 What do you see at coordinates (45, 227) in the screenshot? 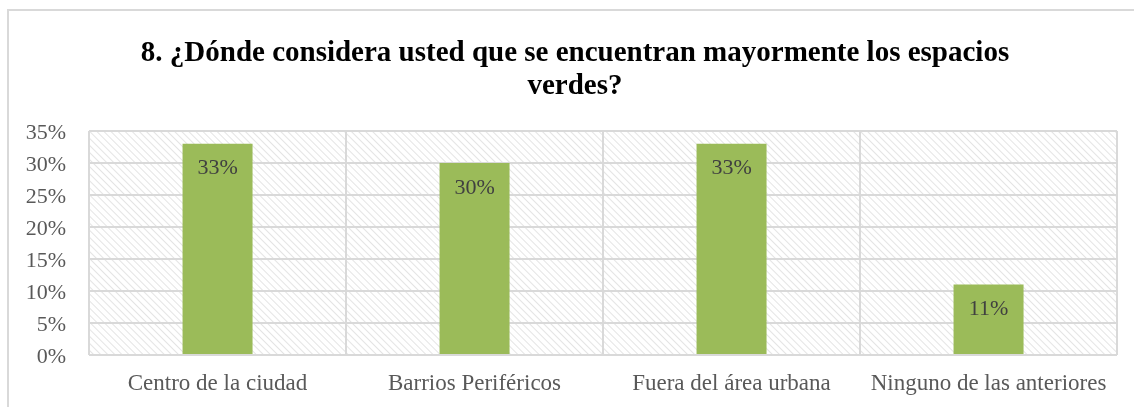
I see `y-tick-label: 20%` at bounding box center [45, 227].